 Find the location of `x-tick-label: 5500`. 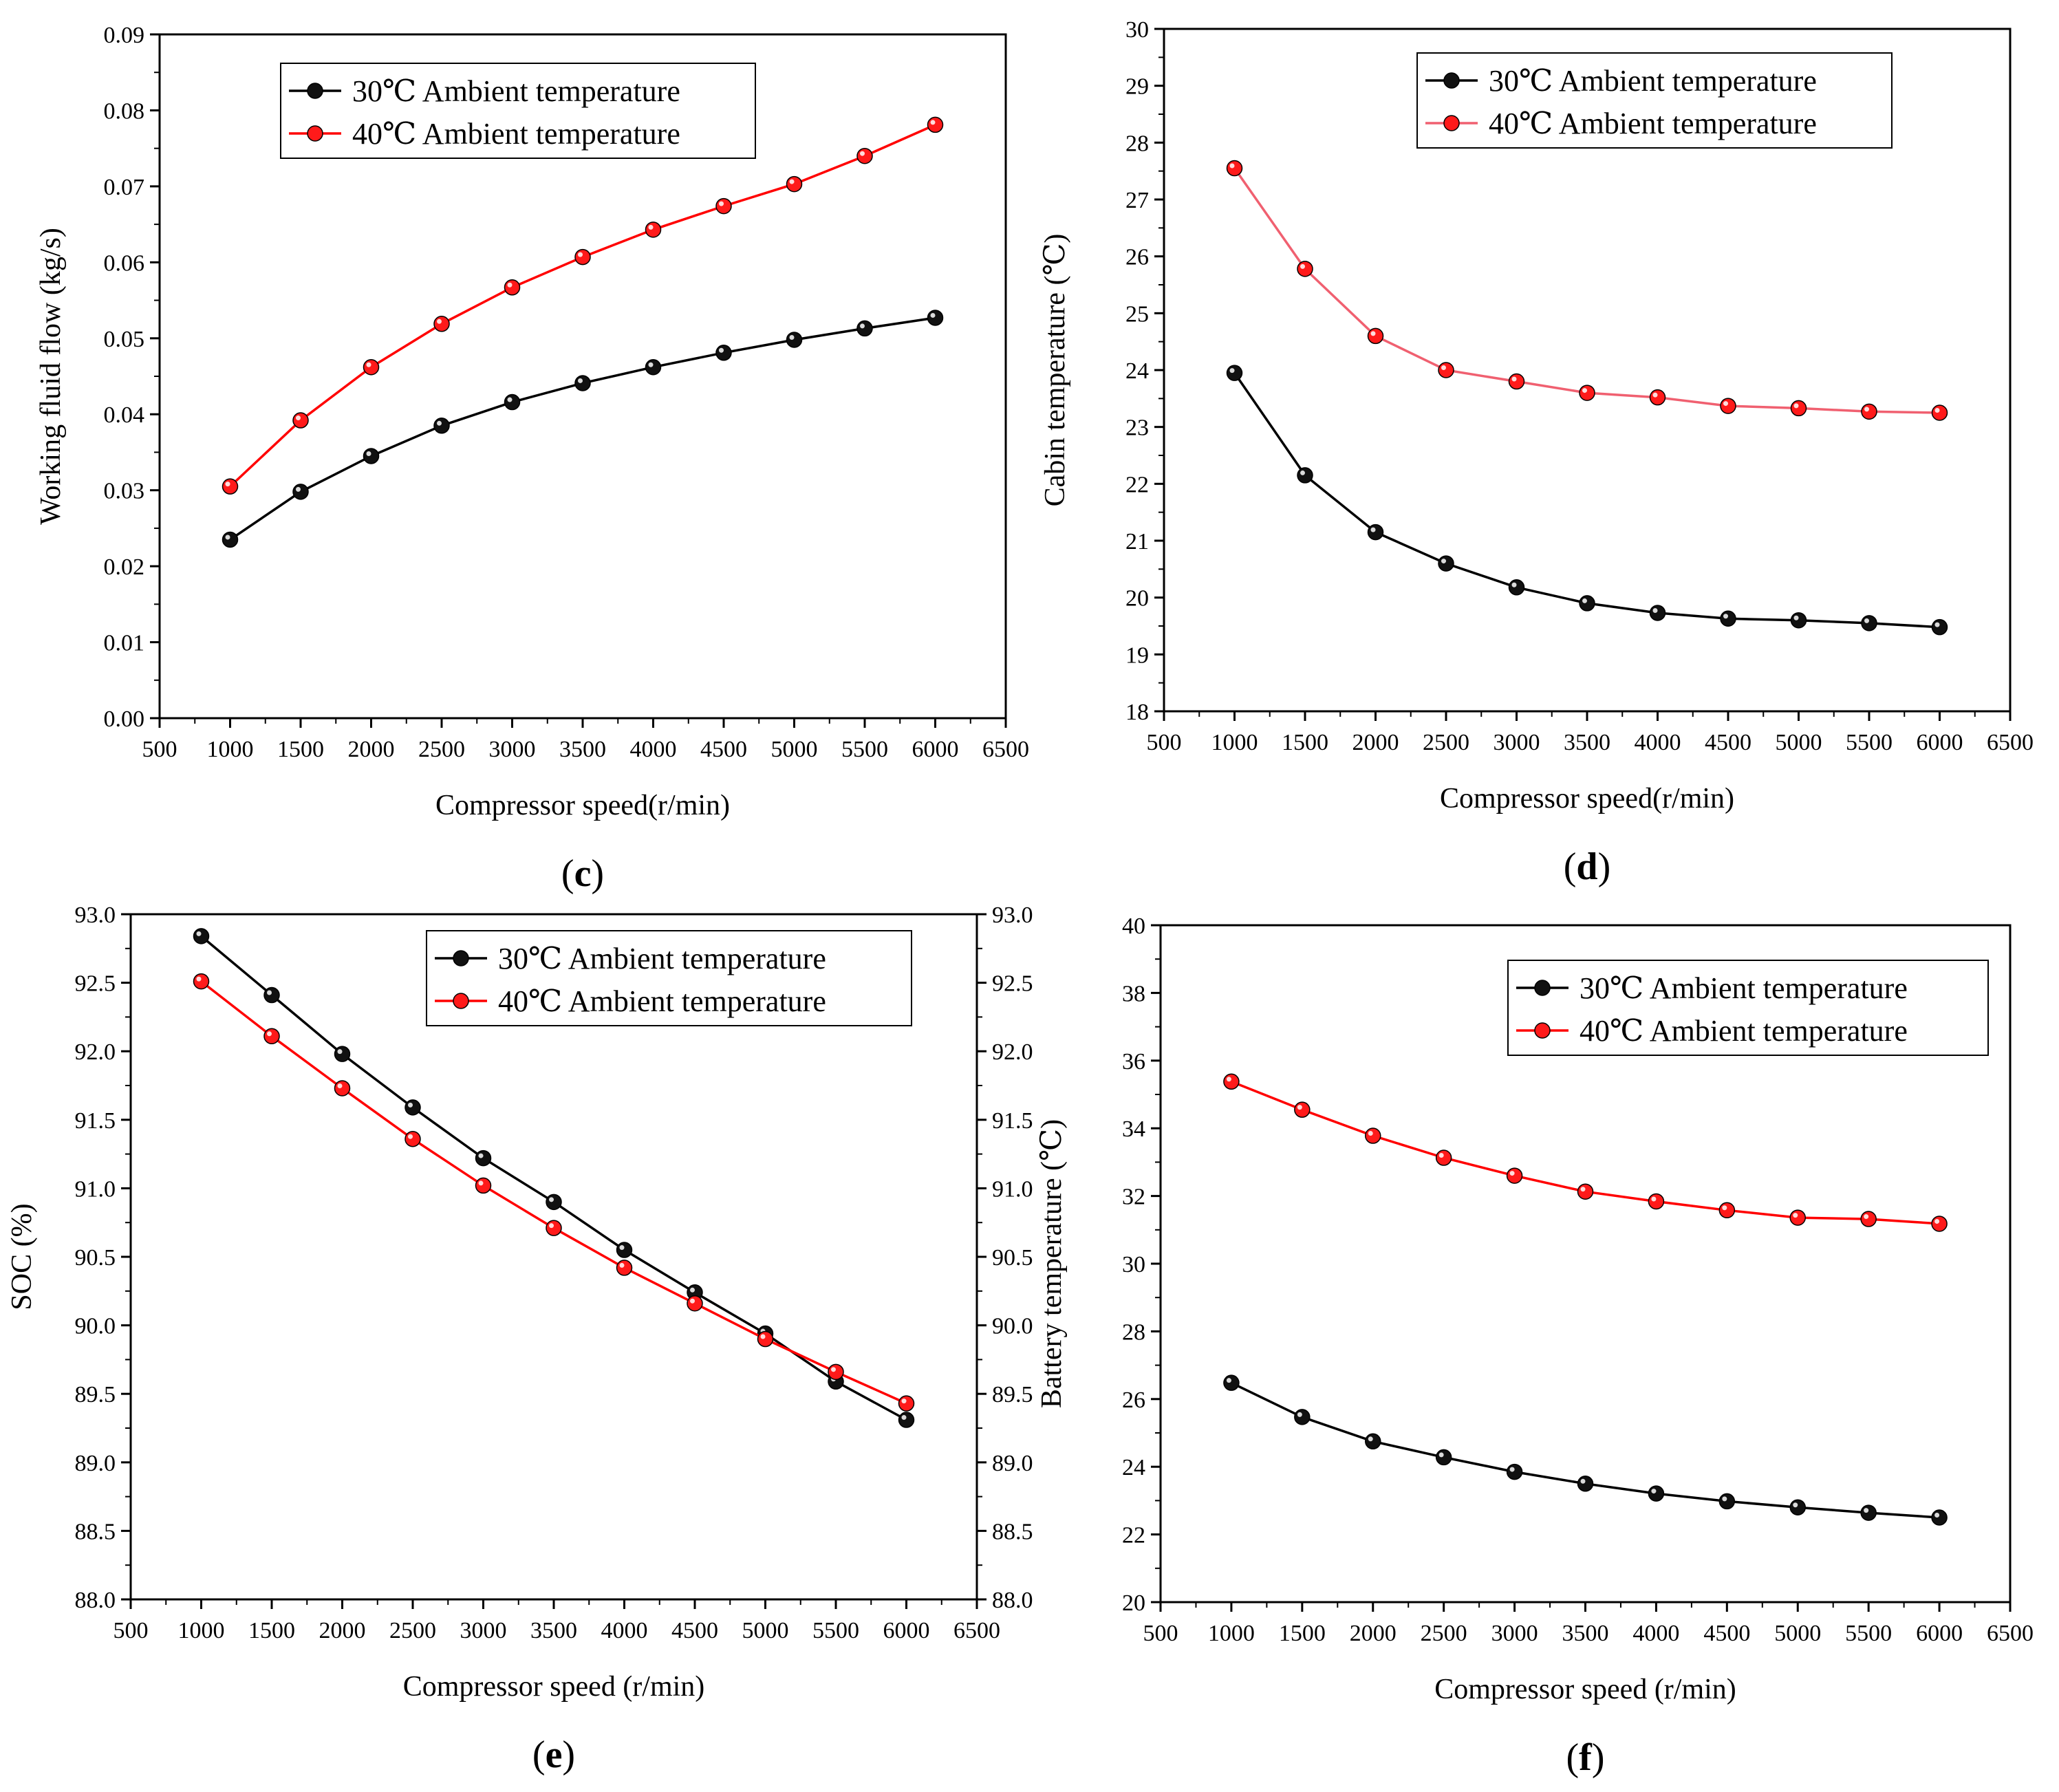

x-tick-label: 5500 is located at coordinates (1869, 1633).